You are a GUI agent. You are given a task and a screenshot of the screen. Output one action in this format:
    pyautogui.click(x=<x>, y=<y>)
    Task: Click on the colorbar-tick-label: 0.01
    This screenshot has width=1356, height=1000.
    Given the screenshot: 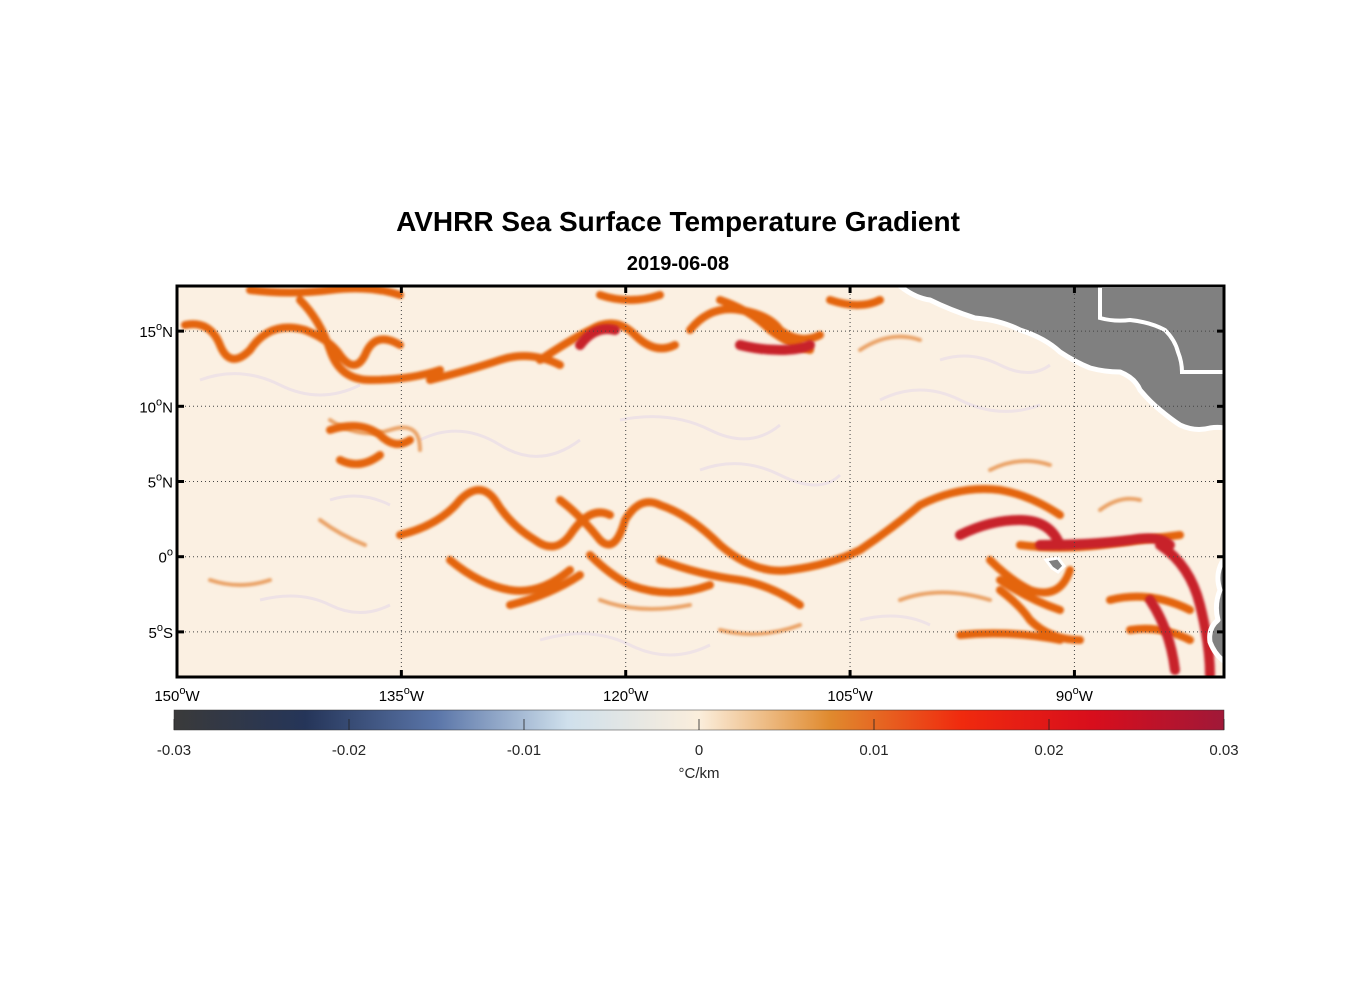 What is the action you would take?
    pyautogui.click(x=873, y=750)
    